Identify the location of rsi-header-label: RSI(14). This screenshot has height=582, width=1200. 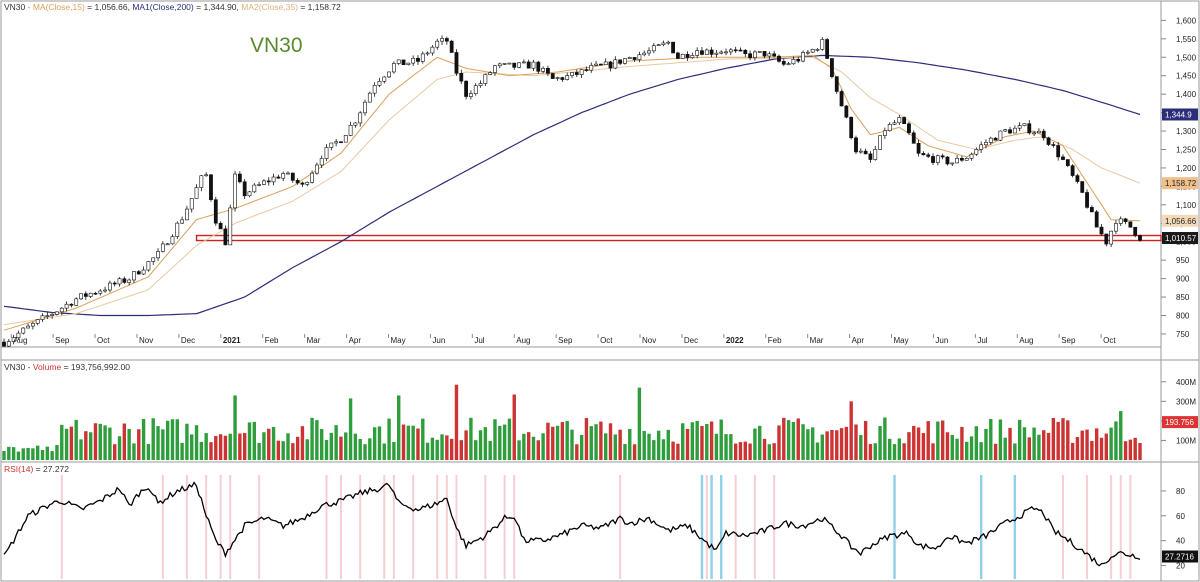
(18, 469).